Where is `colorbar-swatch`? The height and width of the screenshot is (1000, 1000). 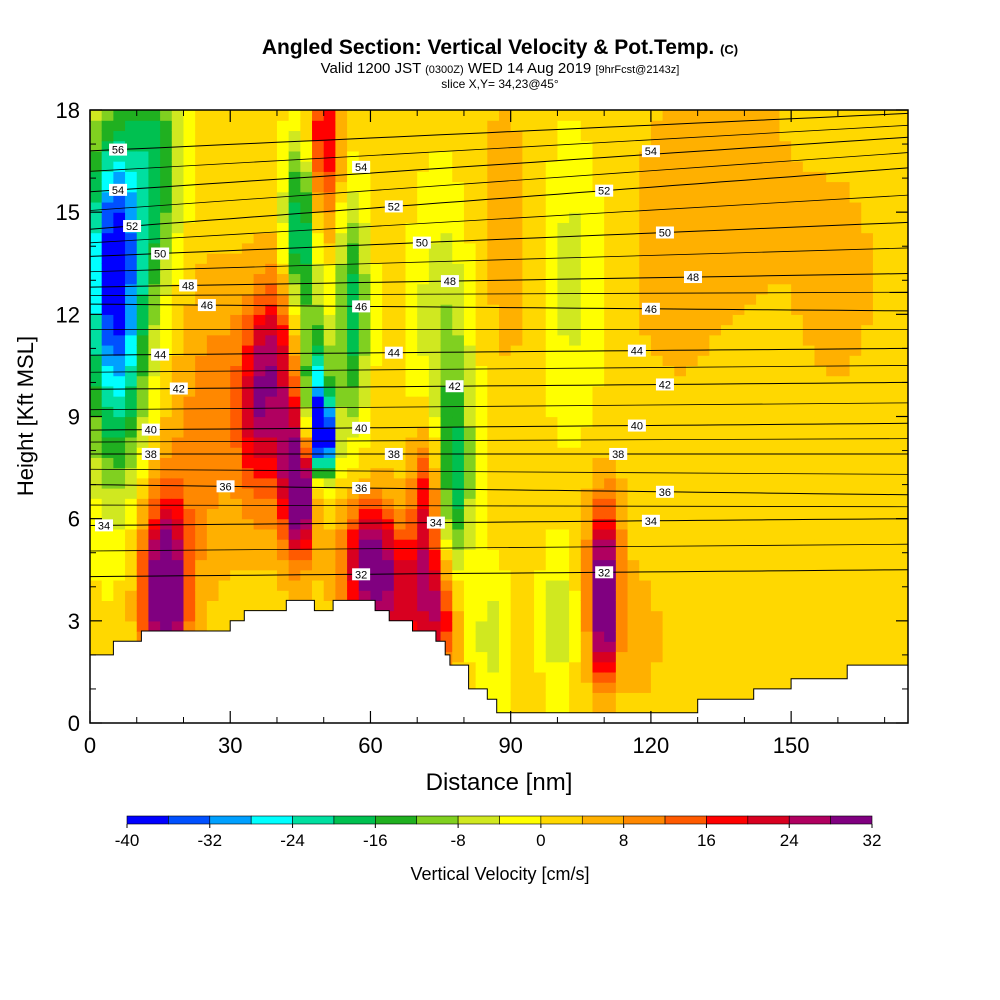 colorbar-swatch is located at coordinates (644, 820).